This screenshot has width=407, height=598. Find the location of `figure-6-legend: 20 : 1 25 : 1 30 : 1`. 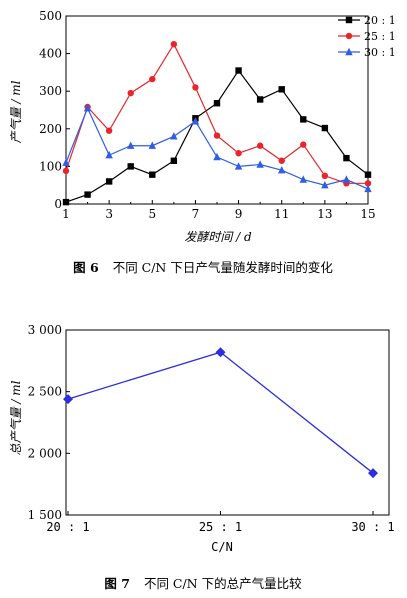

figure-6-legend: 20 : 1 25 : 1 30 : 1 is located at coordinates (367, 36).